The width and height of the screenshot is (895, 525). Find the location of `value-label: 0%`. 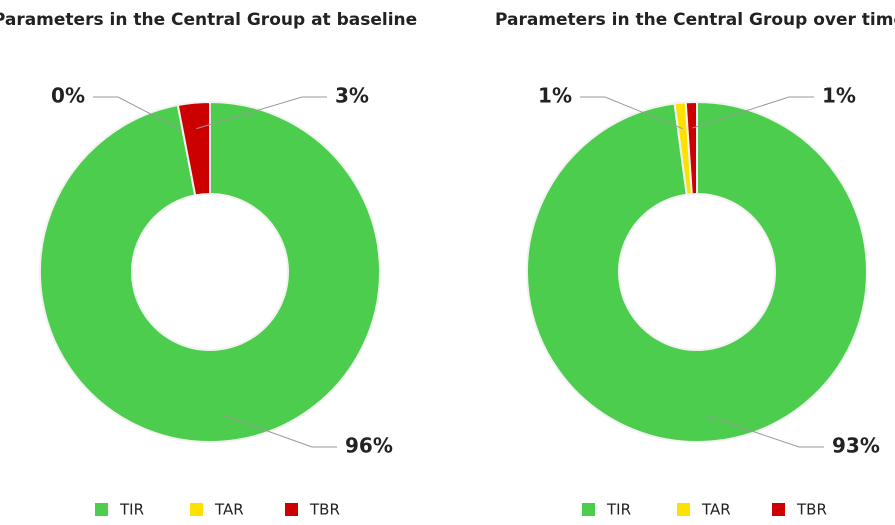

value-label: 0% is located at coordinates (68, 96).